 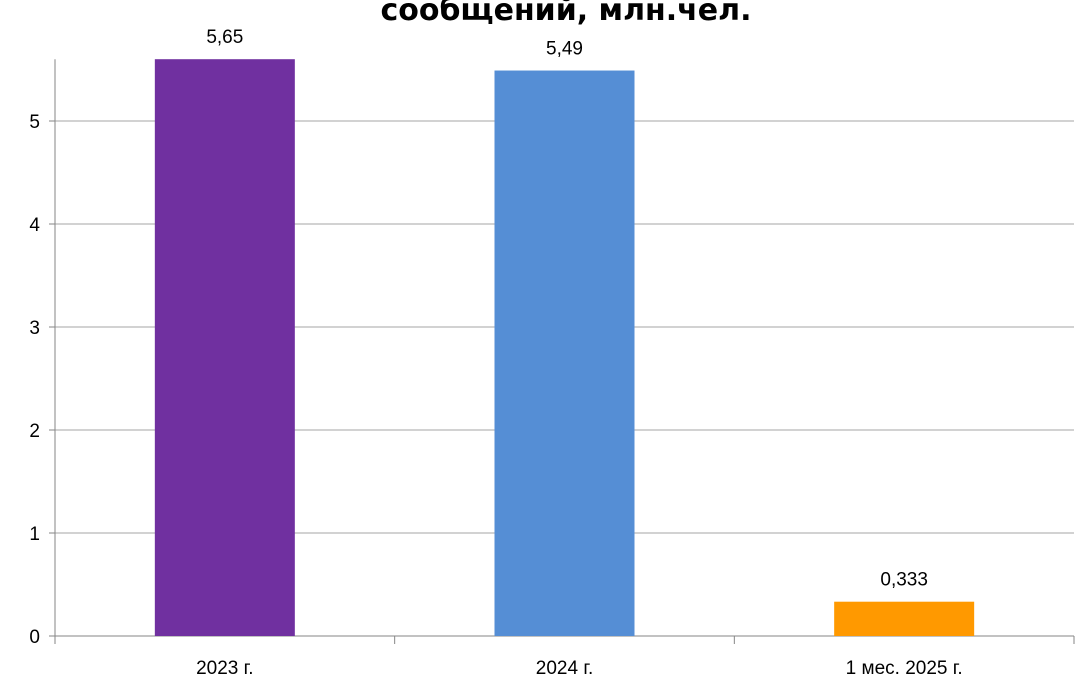 What do you see at coordinates (34, 637) in the screenshot?
I see `y-tick-label: 0` at bounding box center [34, 637].